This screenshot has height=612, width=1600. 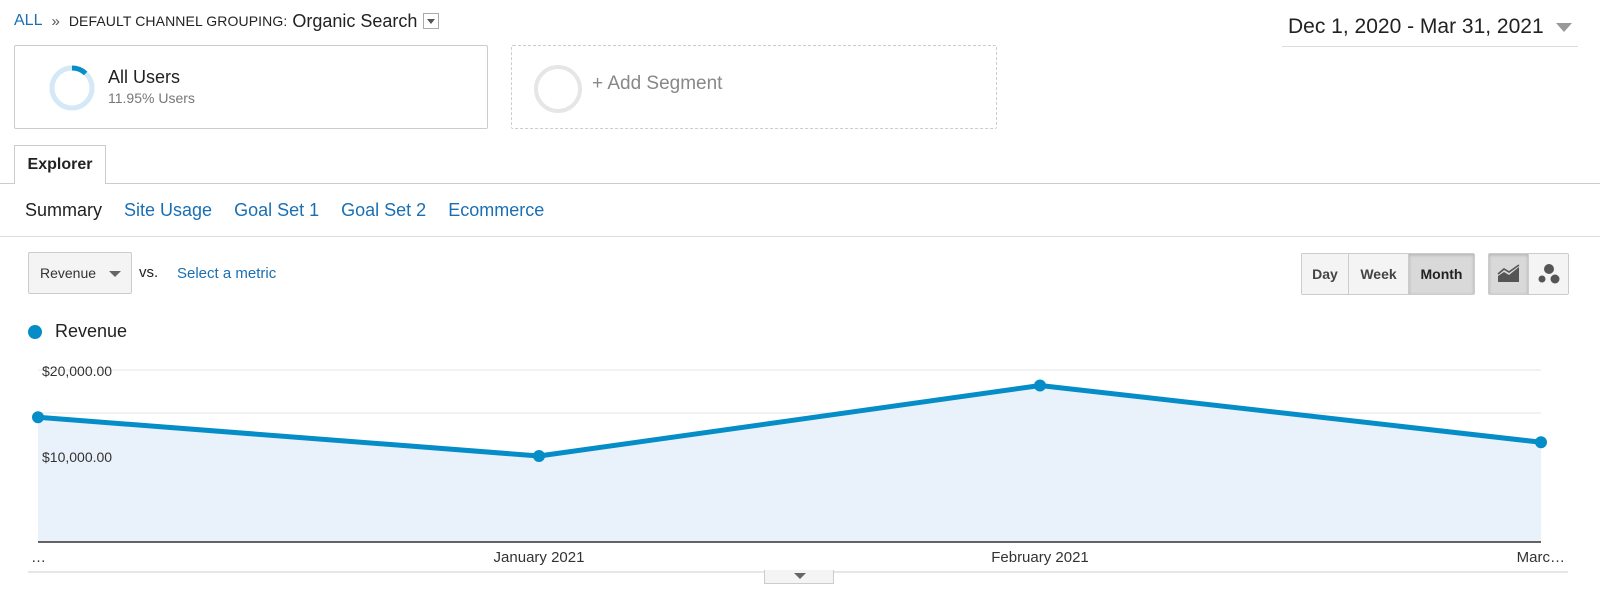 I want to click on empty-segment-circle-icon, so click(x=558, y=89).